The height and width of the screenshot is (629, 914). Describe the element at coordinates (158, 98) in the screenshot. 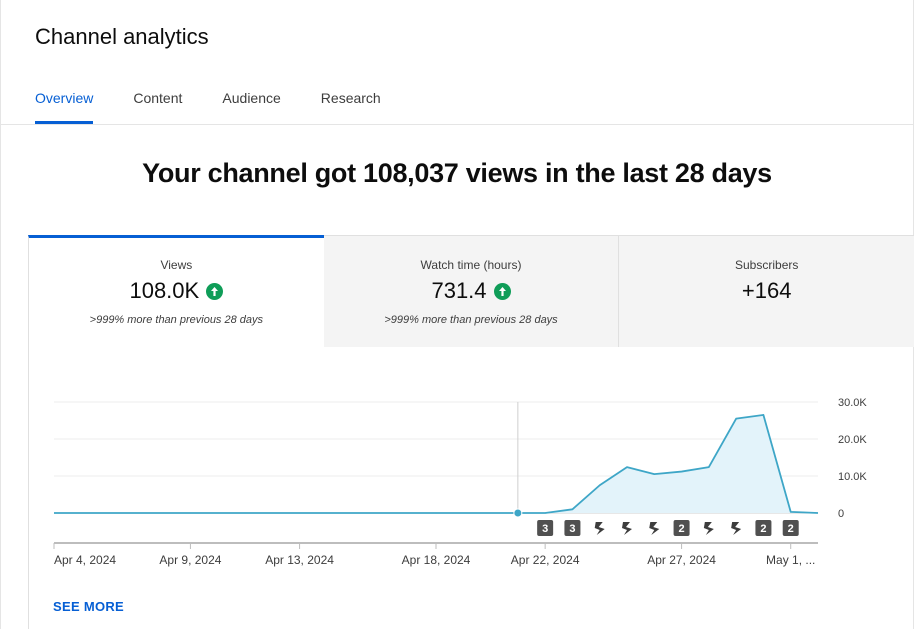

I see `tab-content: Content` at that location.